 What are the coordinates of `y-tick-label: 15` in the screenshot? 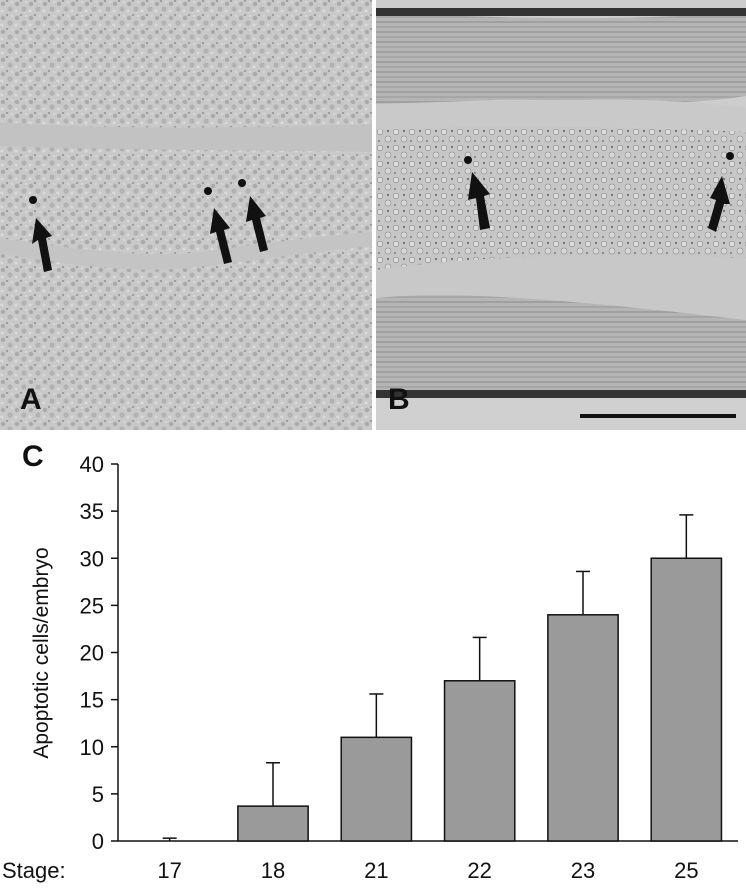 It's located at (92, 700).